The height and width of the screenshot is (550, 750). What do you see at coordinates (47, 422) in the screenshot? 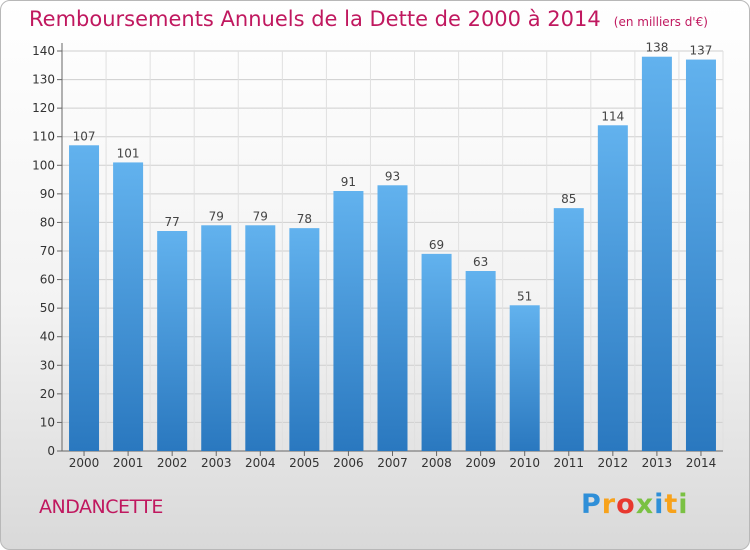
I see `y-tick-label: 10` at bounding box center [47, 422].